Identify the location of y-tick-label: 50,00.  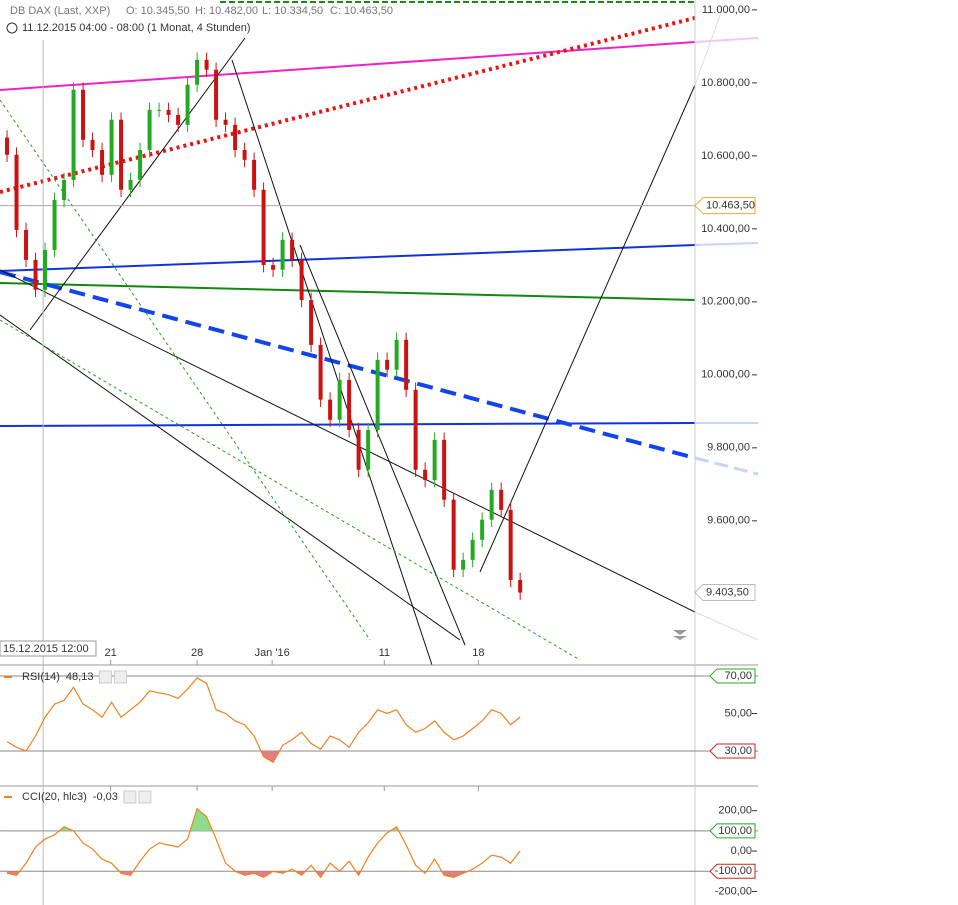
(738, 713).